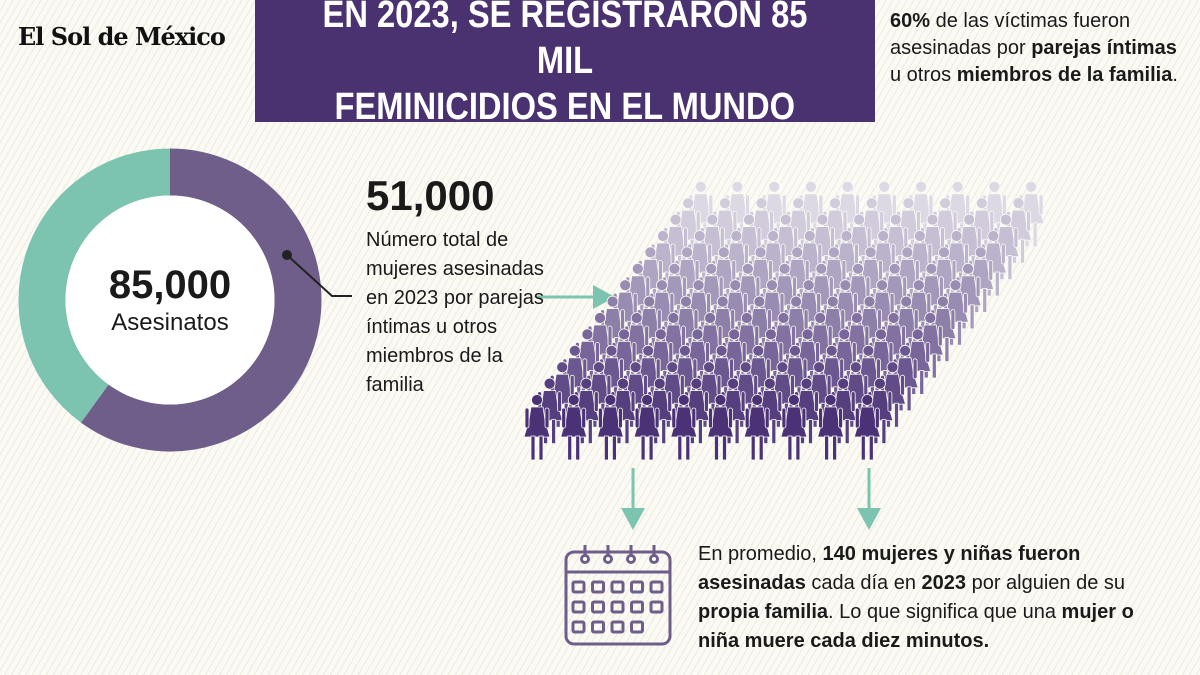 The width and height of the screenshot is (1200, 675). What do you see at coordinates (923, 75) in the screenshot?
I see `text-segment: u otros` at bounding box center [923, 75].